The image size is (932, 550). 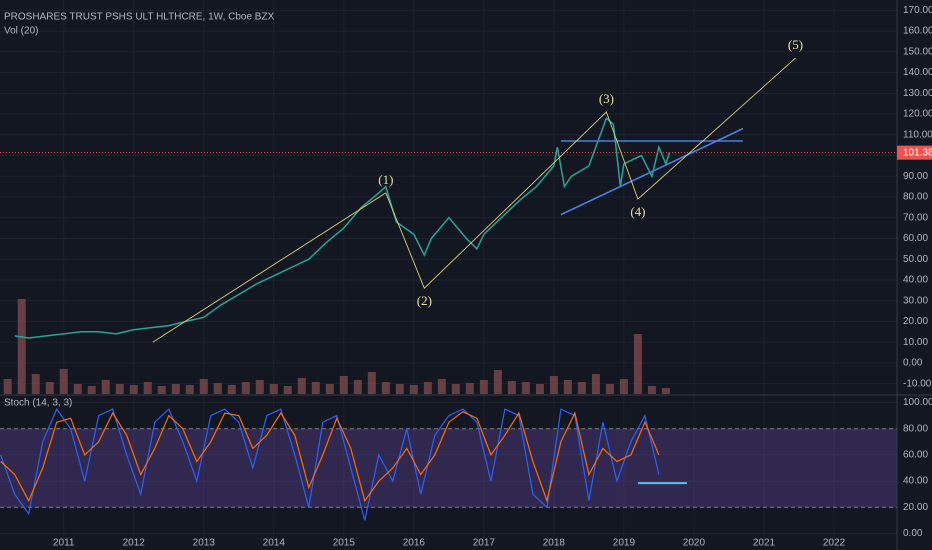 What do you see at coordinates (915, 238) in the screenshot?
I see `y-tick-label: 60.00` at bounding box center [915, 238].